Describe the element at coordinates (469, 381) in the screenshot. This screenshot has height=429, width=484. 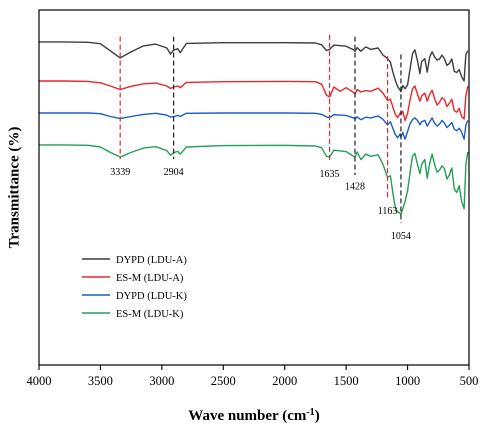
I see `x-tick-label-500: 500` at that location.